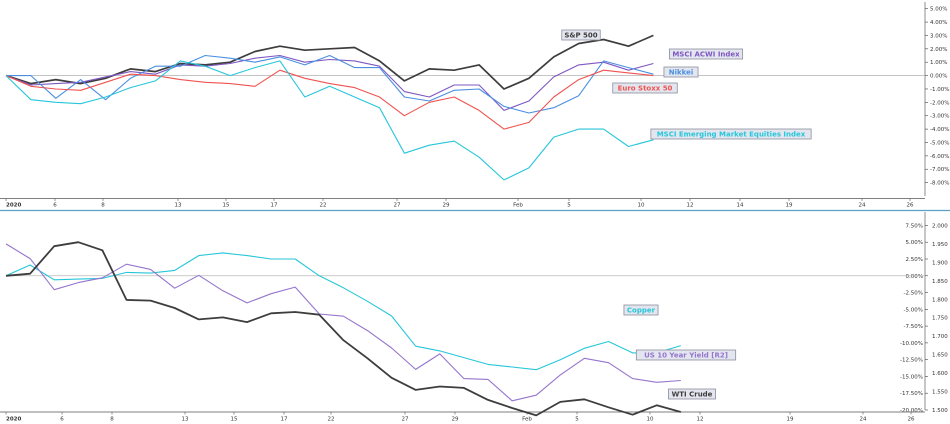  I want to click on y-tick-label: -7.00%, so click(939, 170).